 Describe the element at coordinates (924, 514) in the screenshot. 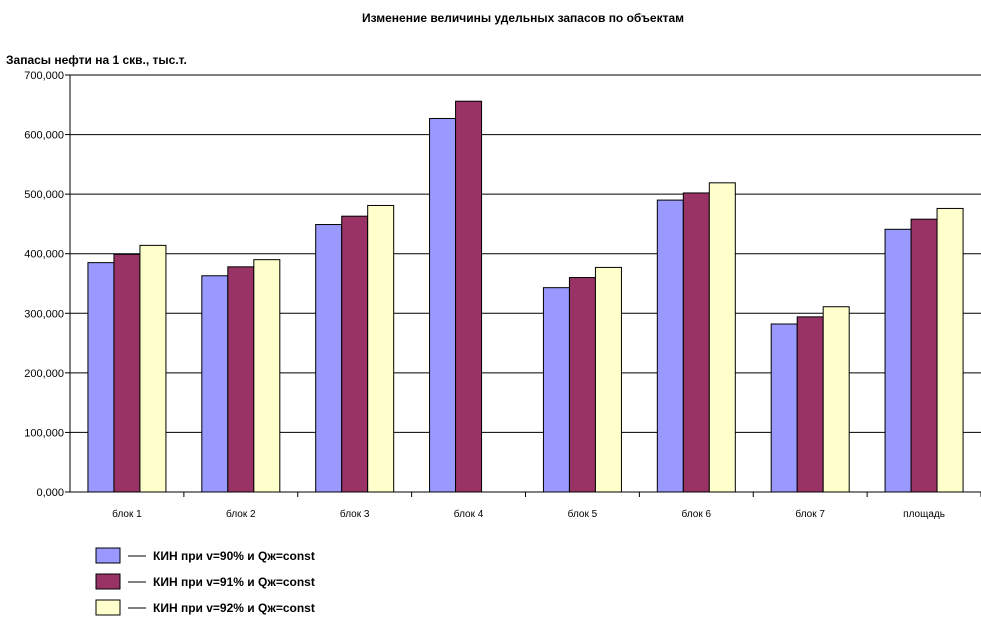

I see `x-tick-label: площадь` at that location.